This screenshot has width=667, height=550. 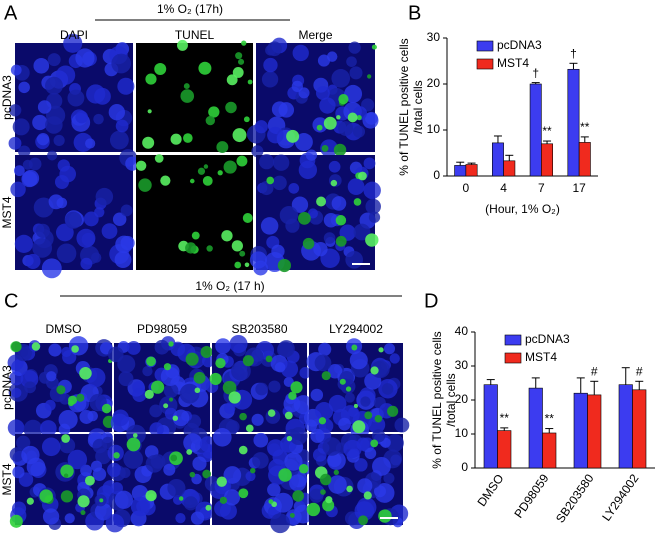 I want to click on x-tick-label: 7, so click(x=541, y=188).